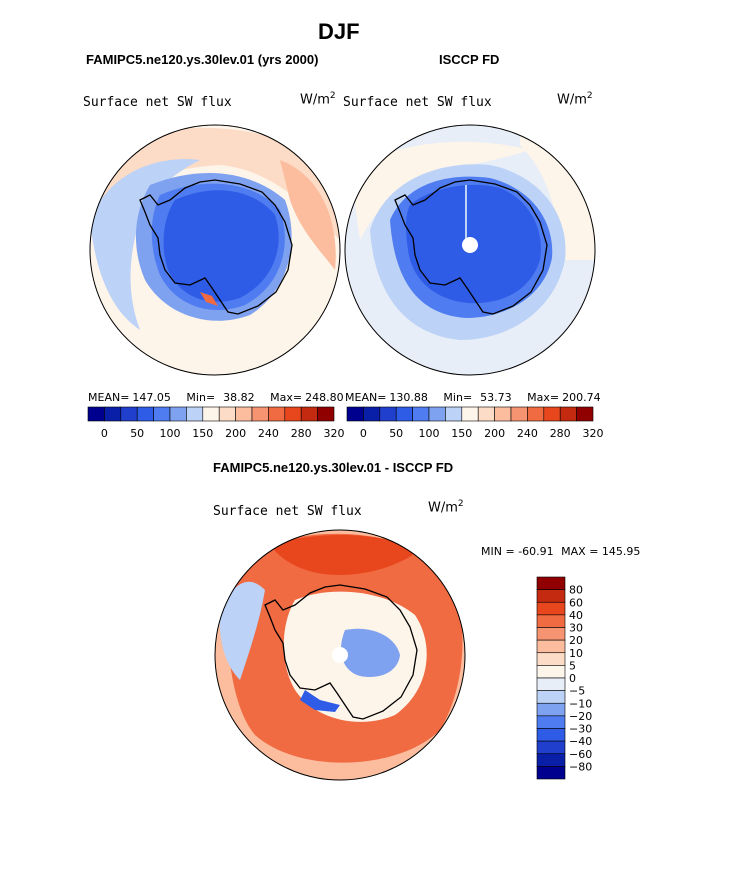 This screenshot has height=882, width=733. Describe the element at coordinates (498, 551) in the screenshot. I see `panel-3-min-label: MIN =` at that location.